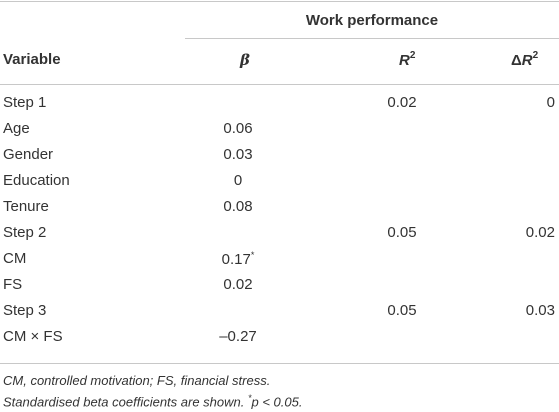 This screenshot has width=559, height=412. I want to click on beta-value: 0, so click(238, 180).